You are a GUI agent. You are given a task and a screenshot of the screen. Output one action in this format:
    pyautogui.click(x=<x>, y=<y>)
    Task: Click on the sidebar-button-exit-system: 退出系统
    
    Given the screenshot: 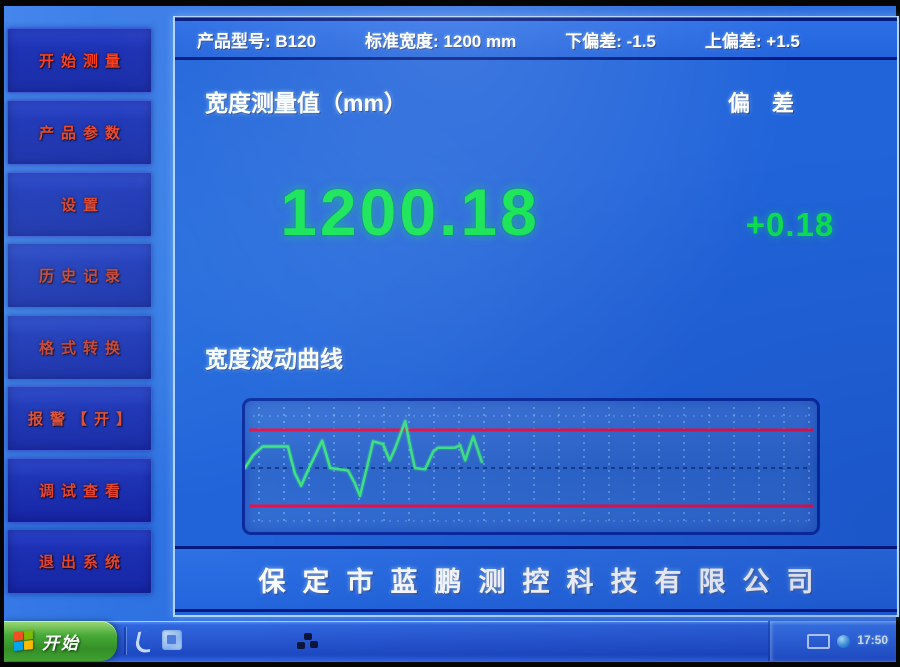 What is the action you would take?
    pyautogui.click(x=79, y=561)
    